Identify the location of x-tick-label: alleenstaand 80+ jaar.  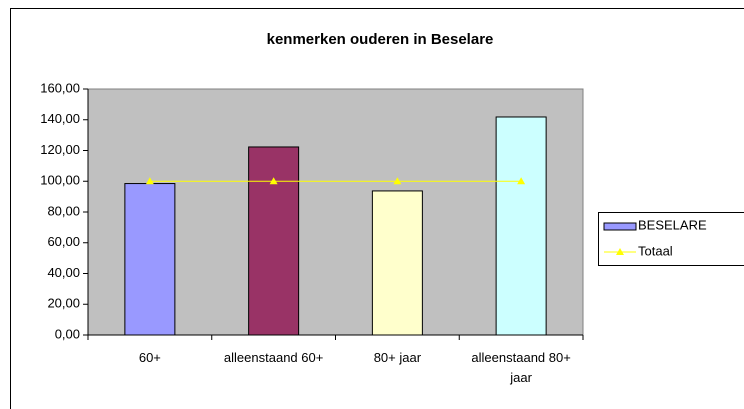
(521, 367).